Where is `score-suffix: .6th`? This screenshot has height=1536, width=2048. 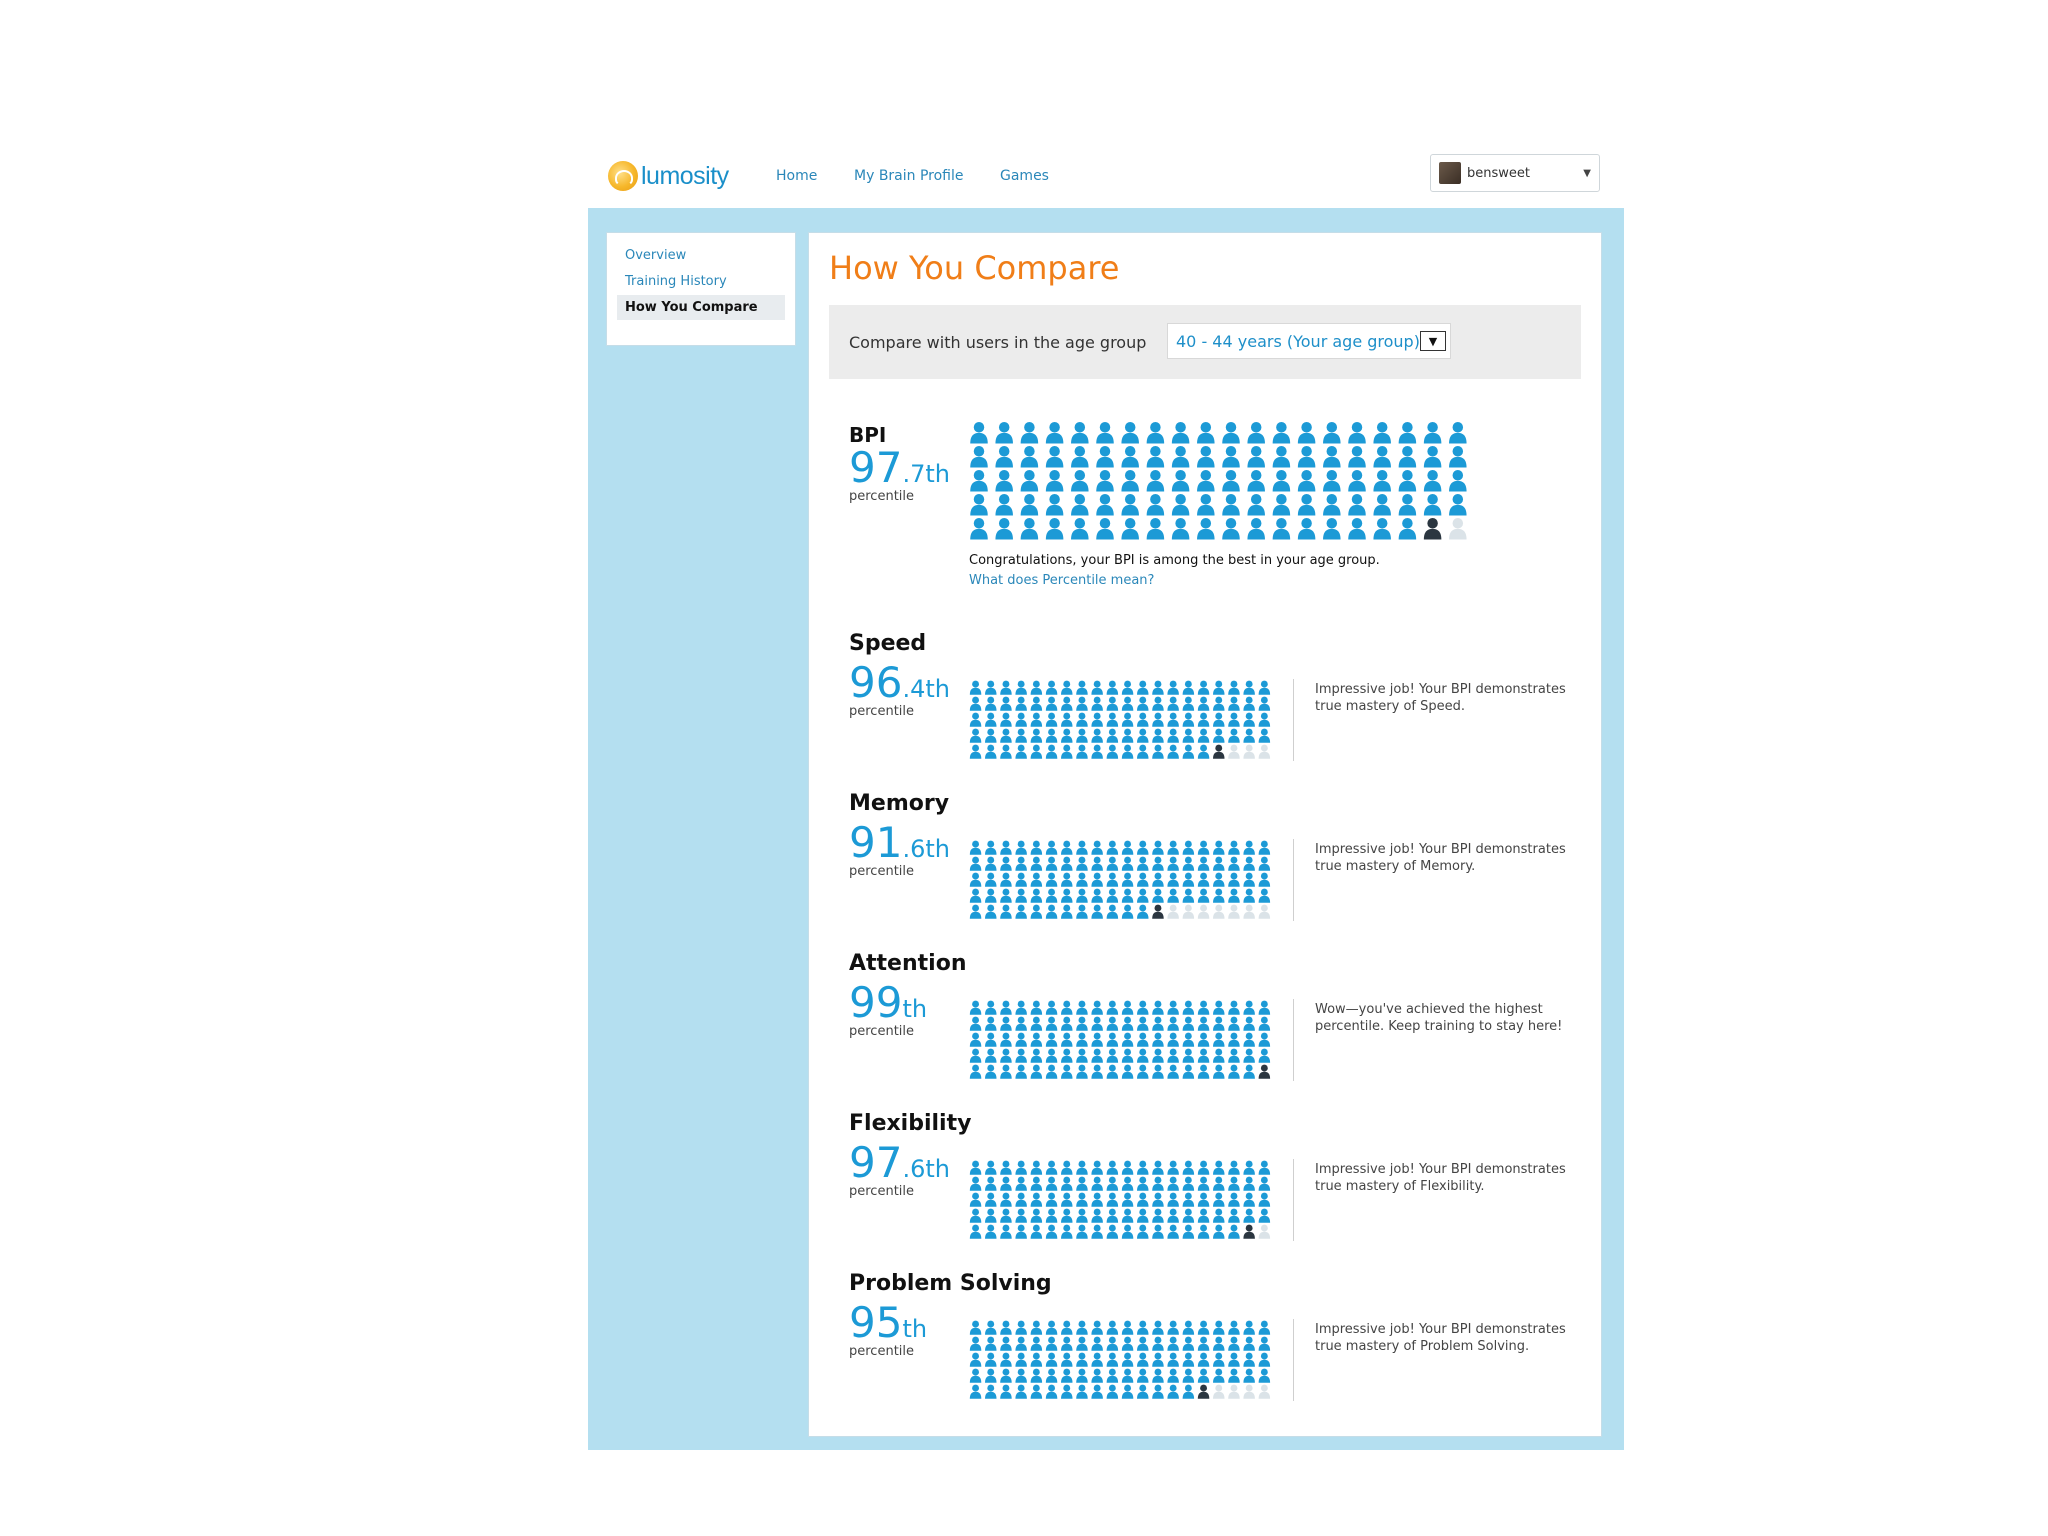 score-suffix: .6th is located at coordinates (926, 1169).